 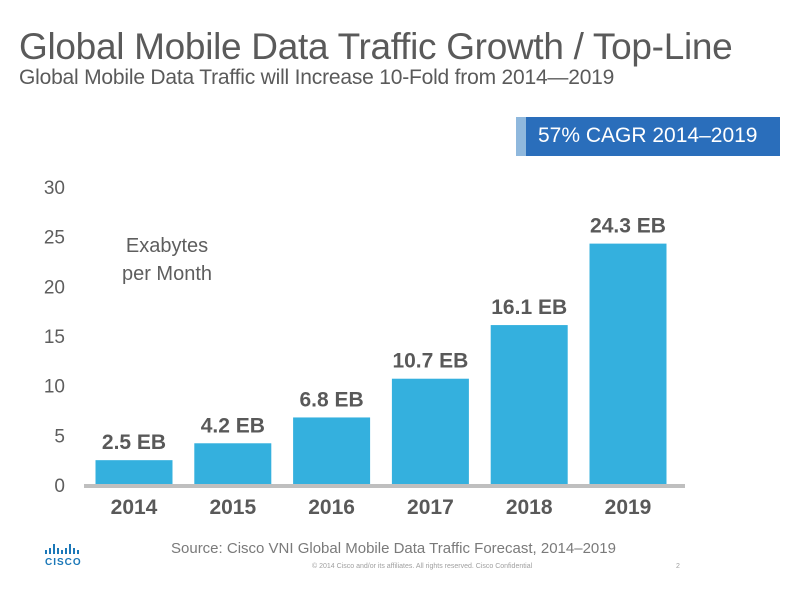 I want to click on callout-text: 57% CAGR 2014–2019, so click(x=648, y=135).